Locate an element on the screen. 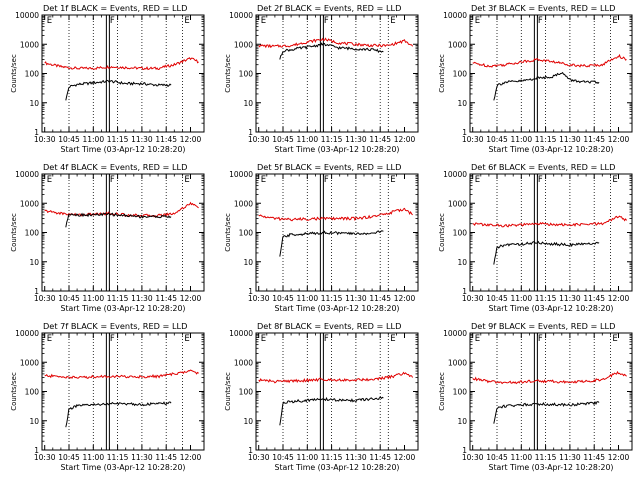 The image size is (640, 480). panel-title: Det 8f BLACK = Events, RED = LLD is located at coordinates (329, 326).